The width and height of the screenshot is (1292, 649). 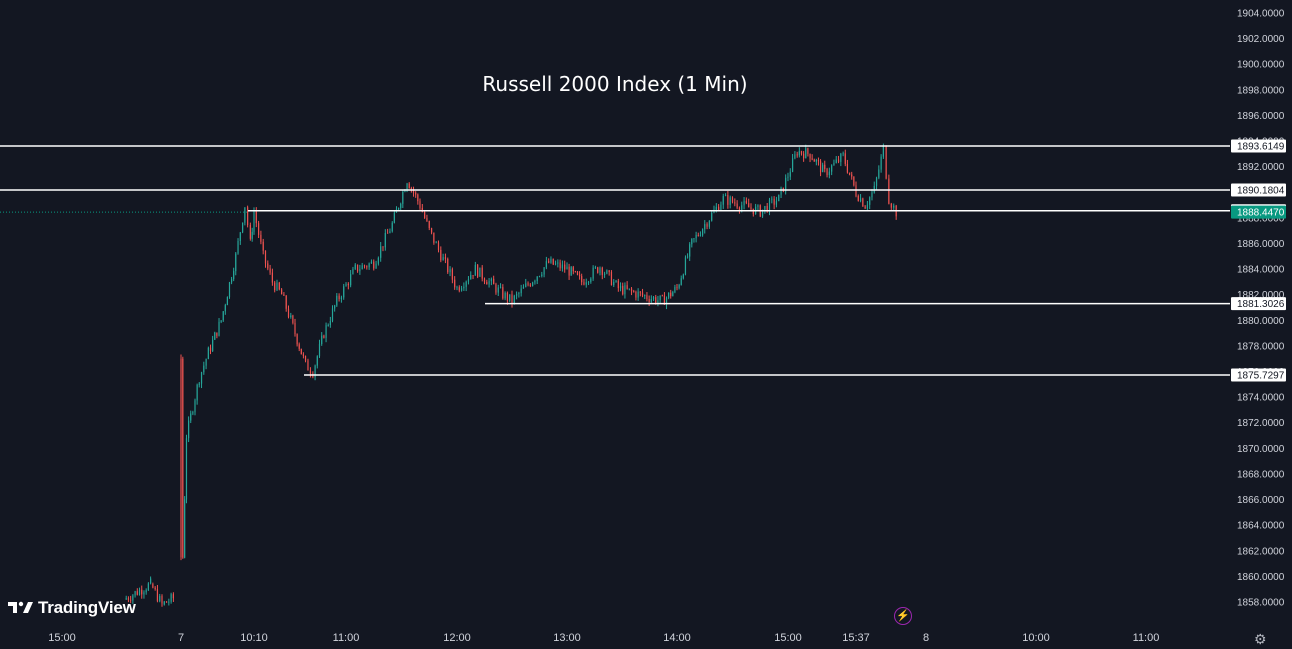 I want to click on y-tick-label: 1880.0000, so click(x=1261, y=321).